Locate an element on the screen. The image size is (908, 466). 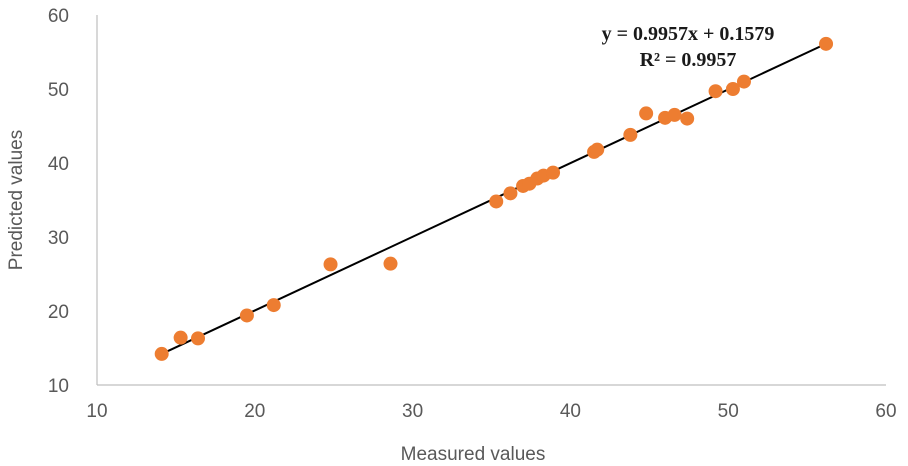
y-axis-title: Predicted values is located at coordinates (16, 200).